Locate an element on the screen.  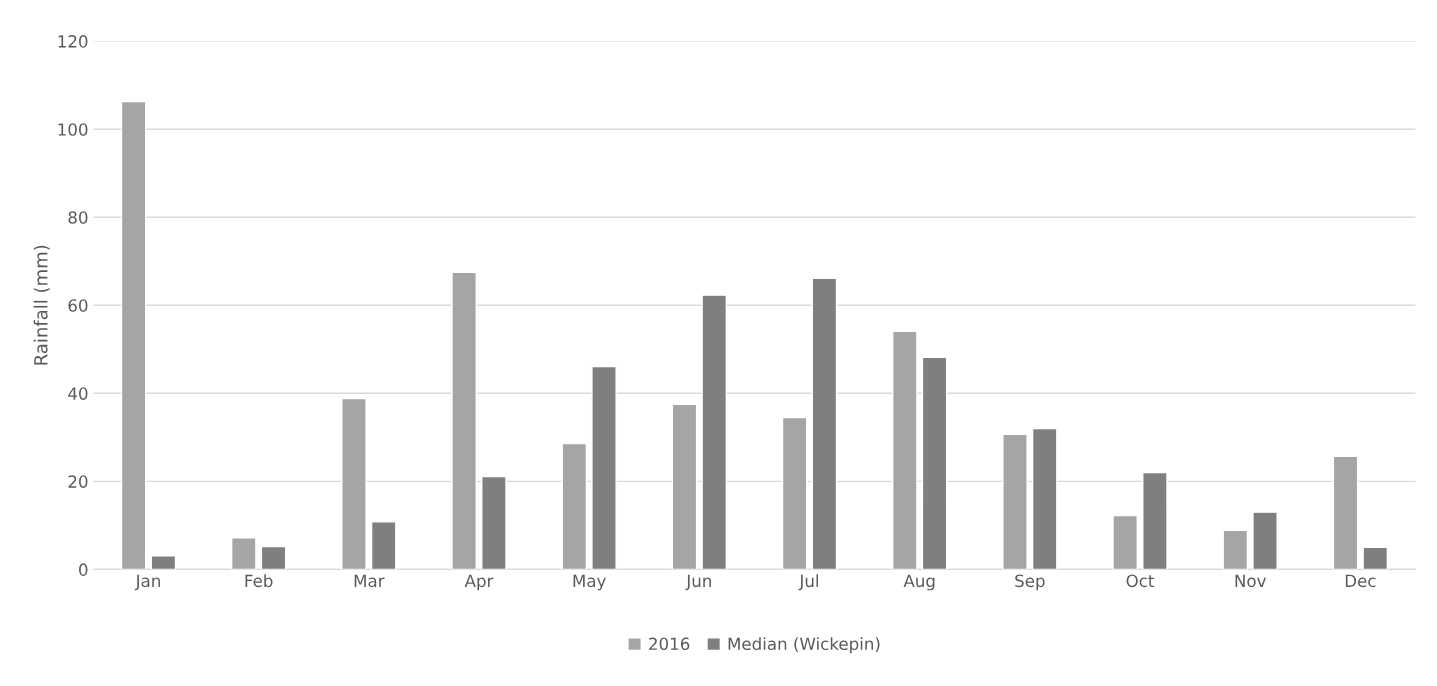
y-tick-label: 60 is located at coordinates (78, 305).